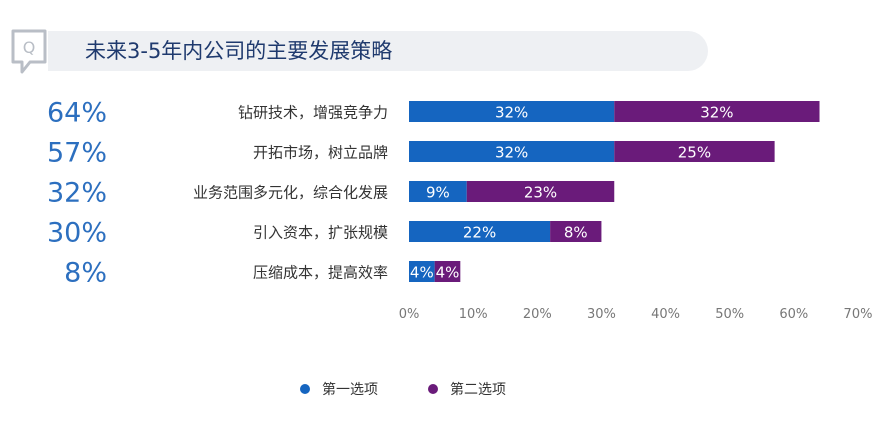 This screenshot has height=430, width=896. Describe the element at coordinates (478, 390) in the screenshot. I see `legend-label-series2: 第二选项` at that location.